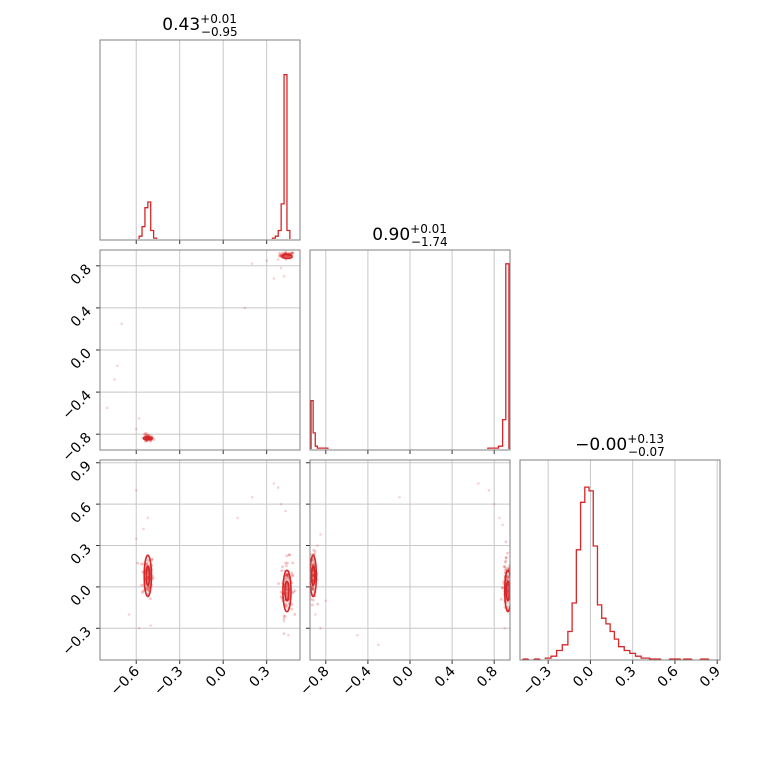  I want to click on x-tick-label: 0.8, so click(487, 677).